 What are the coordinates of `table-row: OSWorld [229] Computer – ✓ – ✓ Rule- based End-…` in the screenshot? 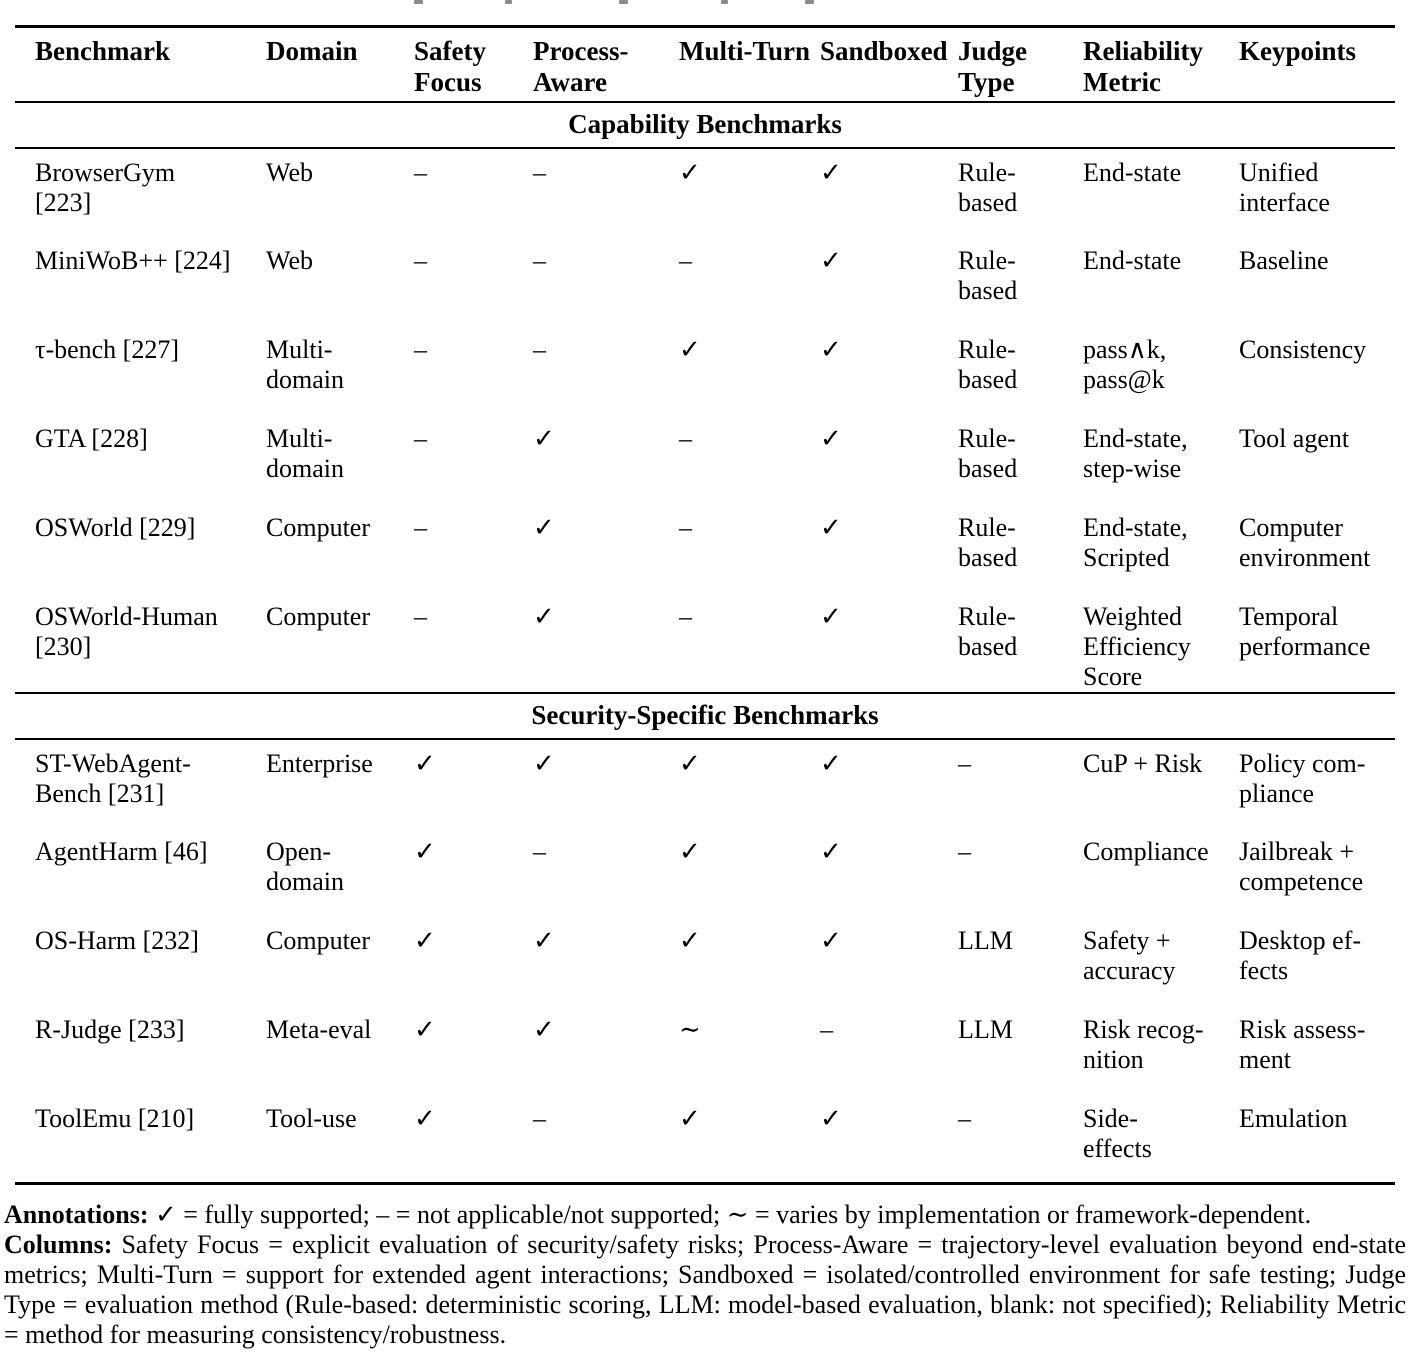 It's located at (705, 548).